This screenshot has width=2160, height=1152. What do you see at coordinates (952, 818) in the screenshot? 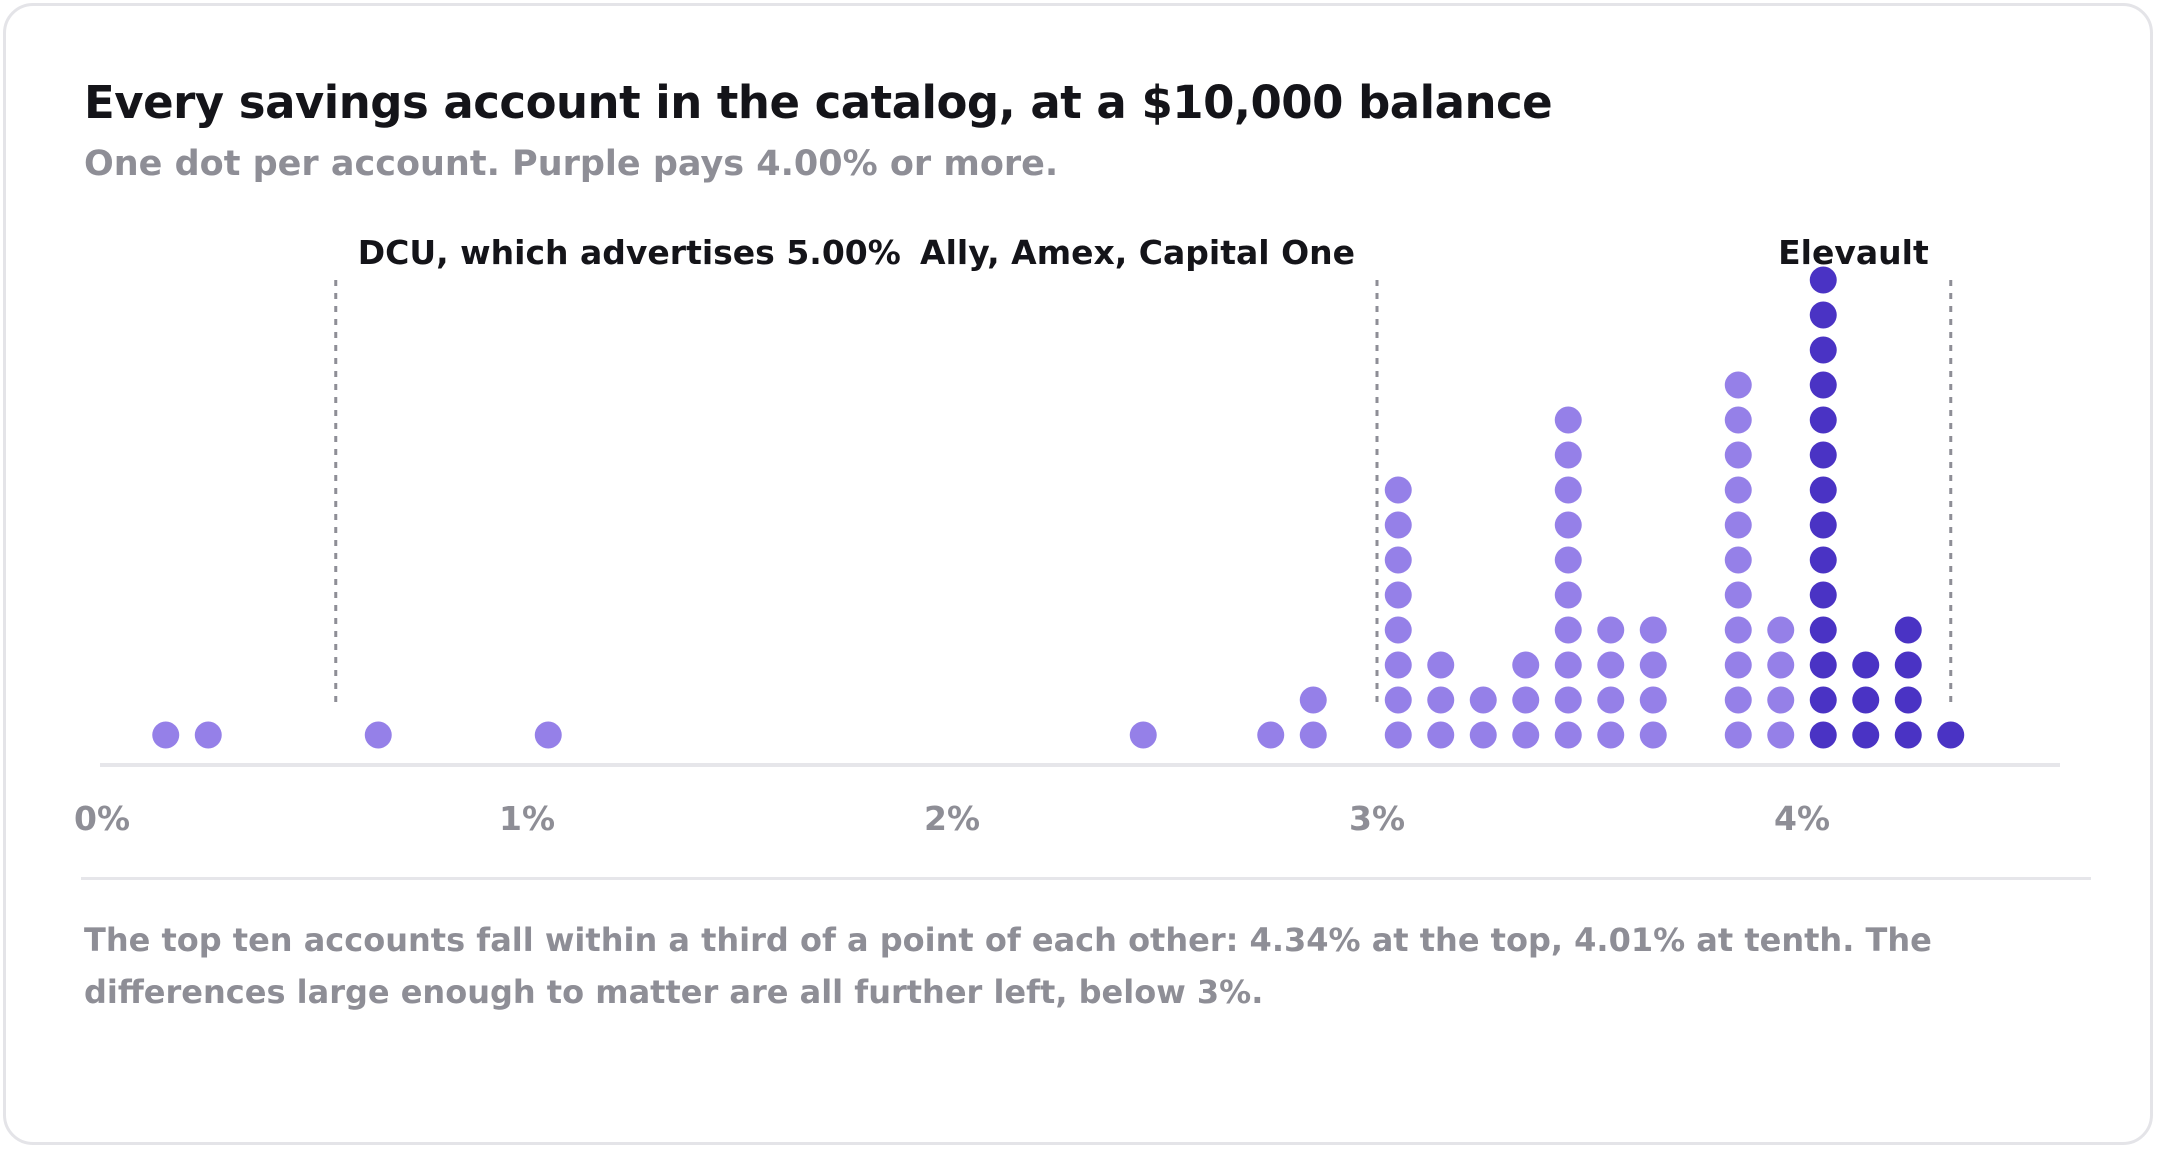
I see `x-tick-label: 2%` at bounding box center [952, 818].